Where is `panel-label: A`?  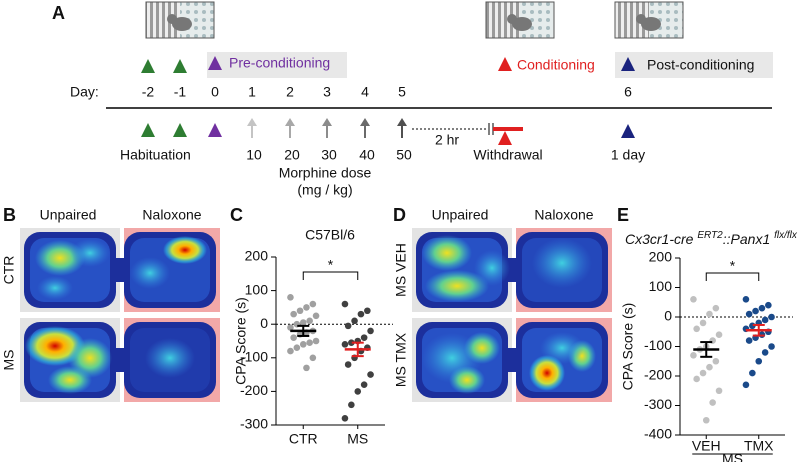 panel-label: A is located at coordinates (58, 13).